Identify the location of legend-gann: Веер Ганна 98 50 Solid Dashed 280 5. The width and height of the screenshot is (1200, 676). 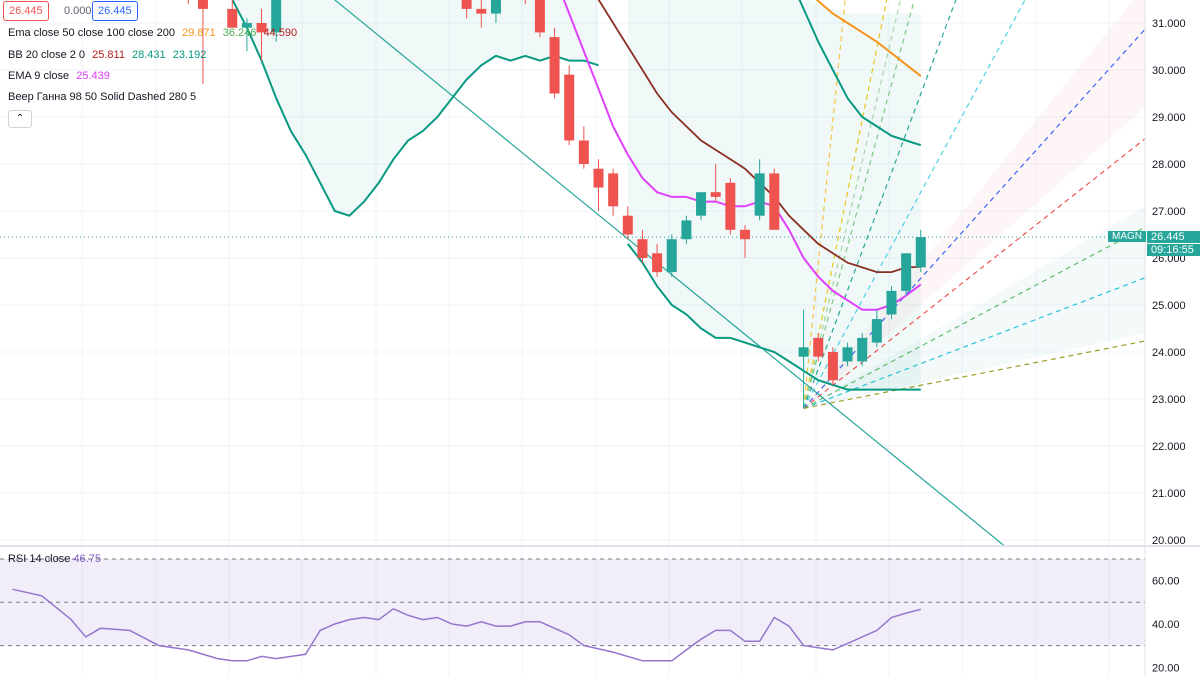
(104, 97).